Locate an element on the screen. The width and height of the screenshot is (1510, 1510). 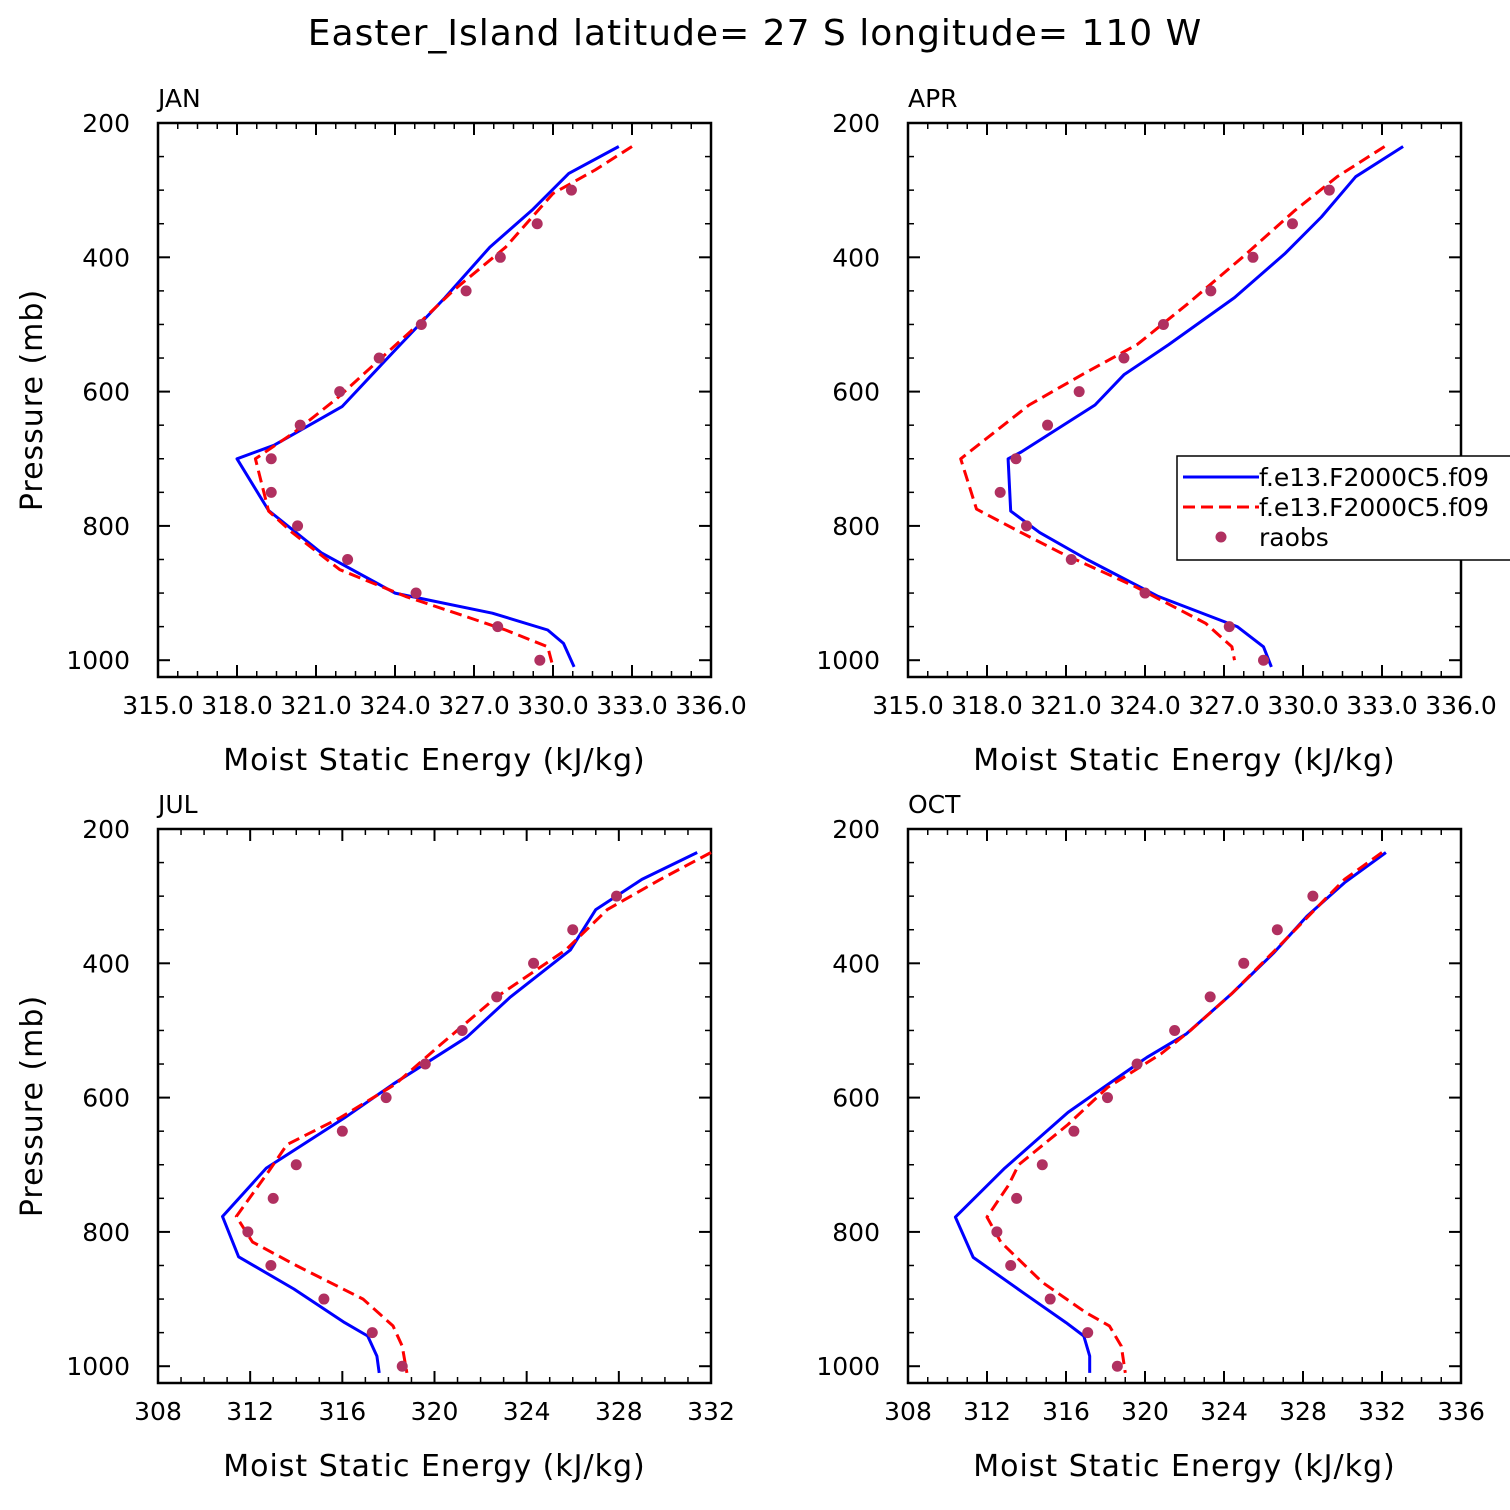
x-tick-label: 316 is located at coordinates (342, 1411).